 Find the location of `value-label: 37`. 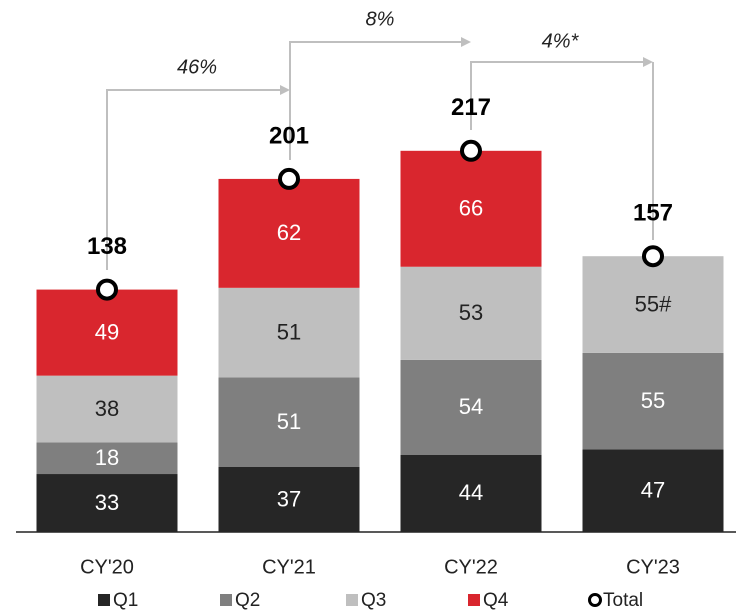

value-label: 37 is located at coordinates (289, 498).